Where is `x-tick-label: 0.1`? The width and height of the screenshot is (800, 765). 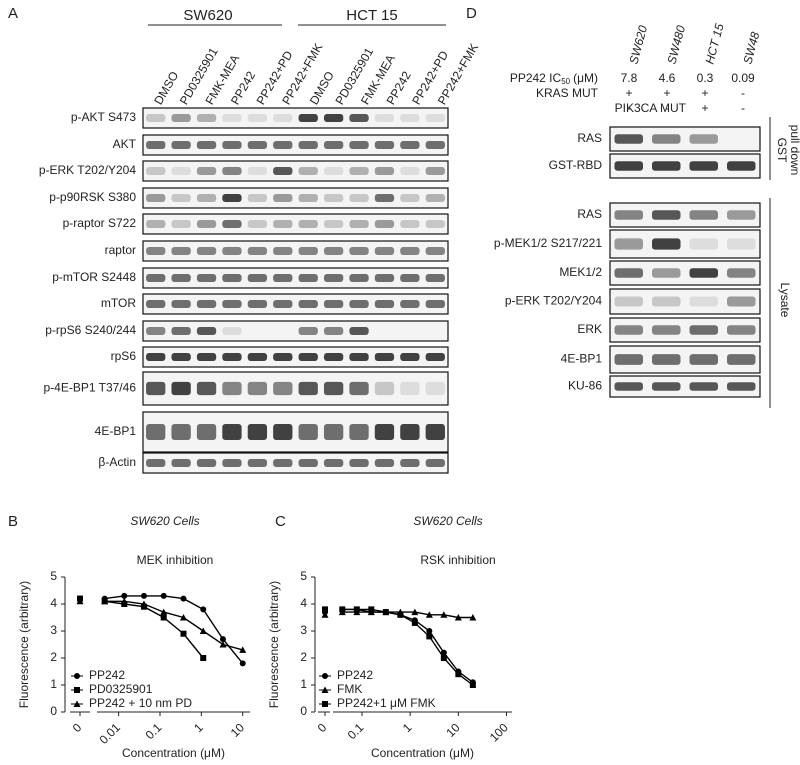
x-tick-label: 0.1 is located at coordinates (356, 731).